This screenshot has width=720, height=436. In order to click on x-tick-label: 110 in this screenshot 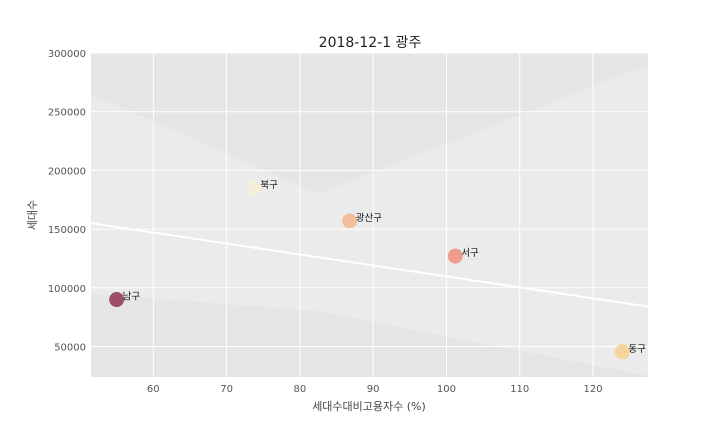, I will do `click(519, 389)`.